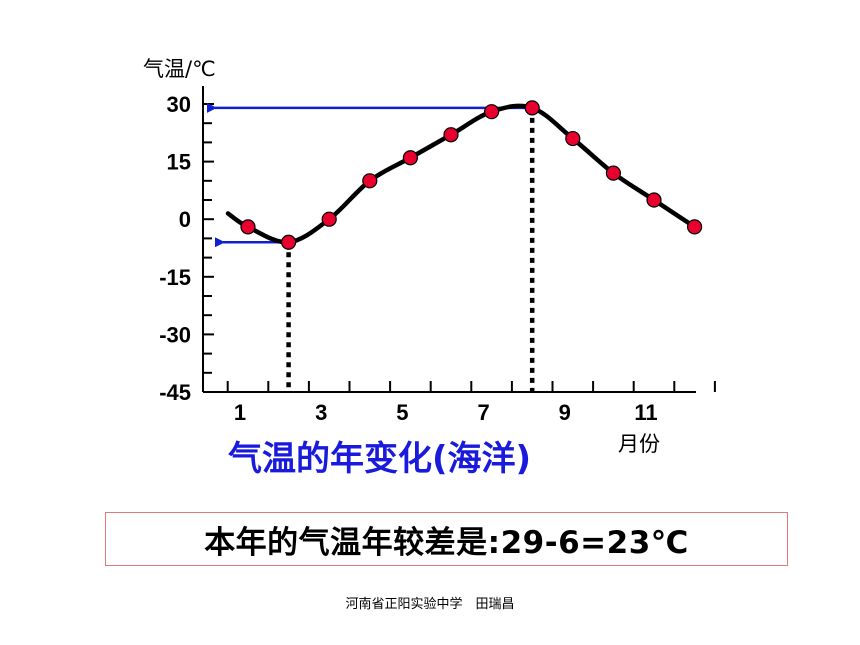 This screenshot has height=645, width=860. I want to click on y-tick-label: -30, so click(175, 334).